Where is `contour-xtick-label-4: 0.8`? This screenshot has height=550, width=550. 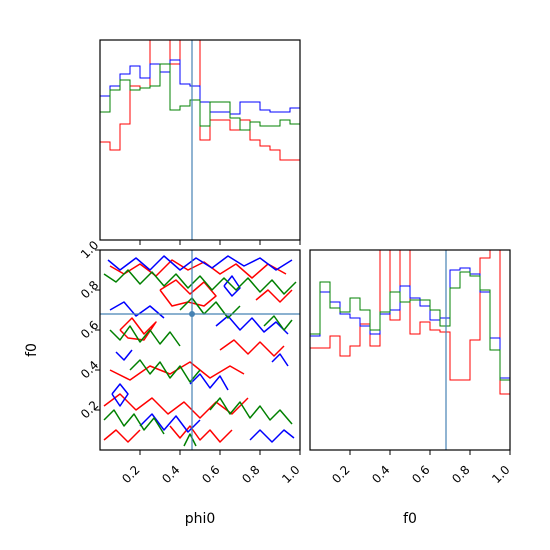 contour-xtick-label-4: 0.8 is located at coordinates (250, 474).